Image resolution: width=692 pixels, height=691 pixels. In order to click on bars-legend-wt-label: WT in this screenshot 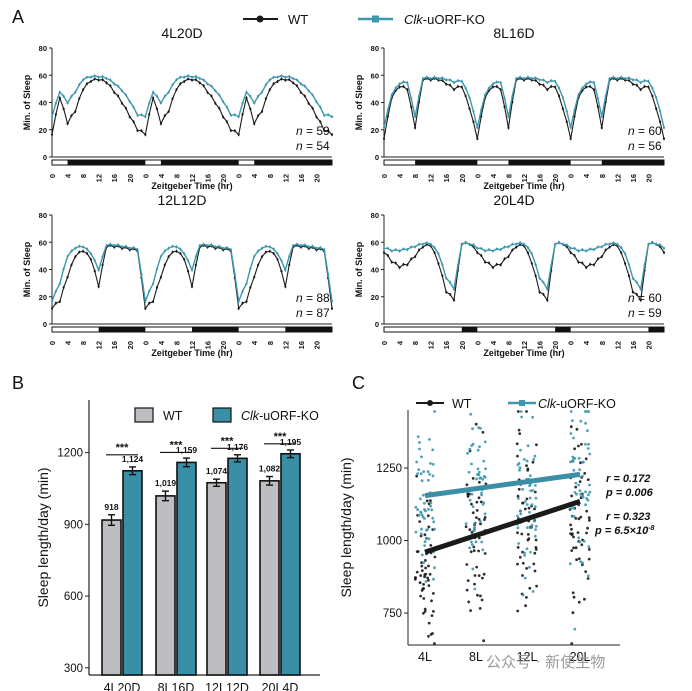, I will do `click(173, 416)`.